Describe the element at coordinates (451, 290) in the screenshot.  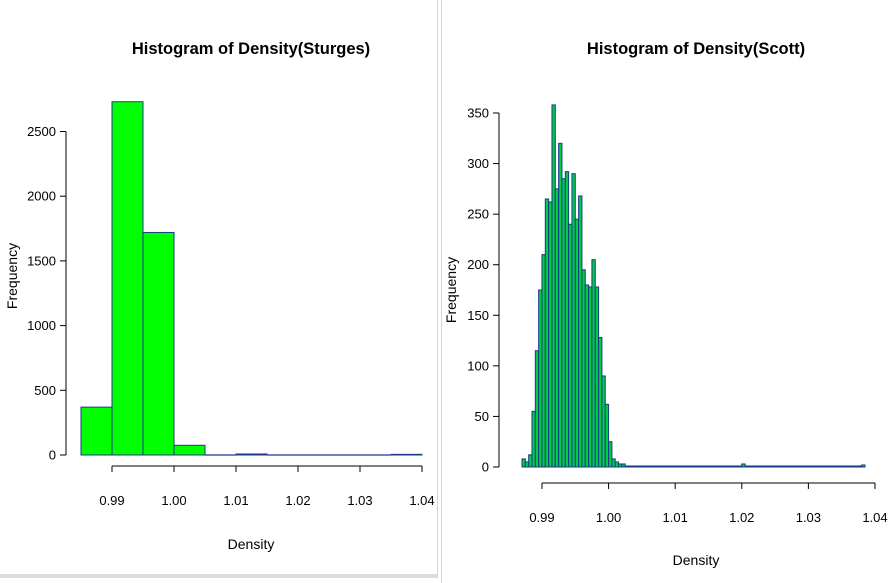
I see `chart2-y-axis-label: Frequency` at that location.